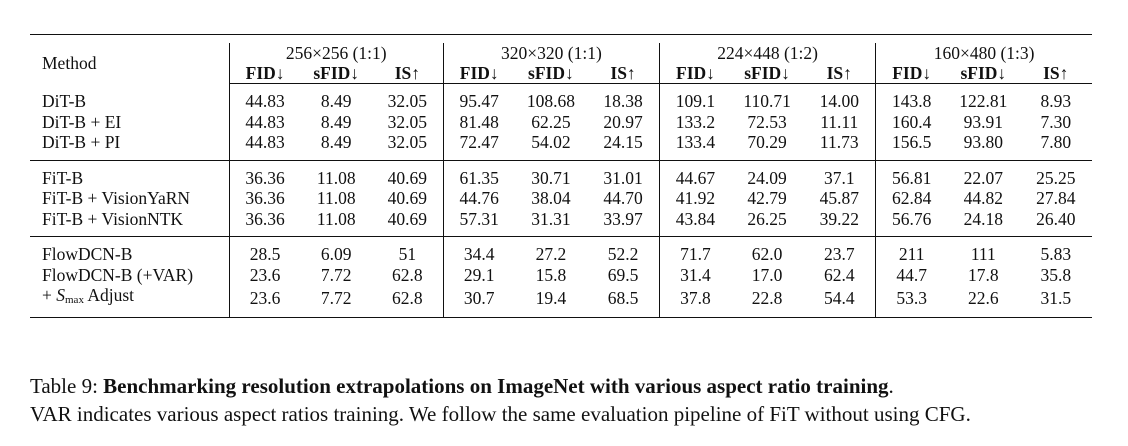 The width and height of the screenshot is (1128, 446). What do you see at coordinates (129, 297) in the screenshot?
I see `method-cell: + Smax Adjust` at bounding box center [129, 297].